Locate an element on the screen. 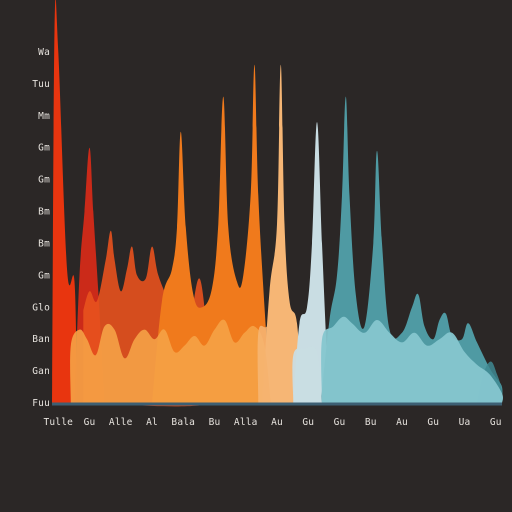  y-tick-label: Ban is located at coordinates (41, 339).